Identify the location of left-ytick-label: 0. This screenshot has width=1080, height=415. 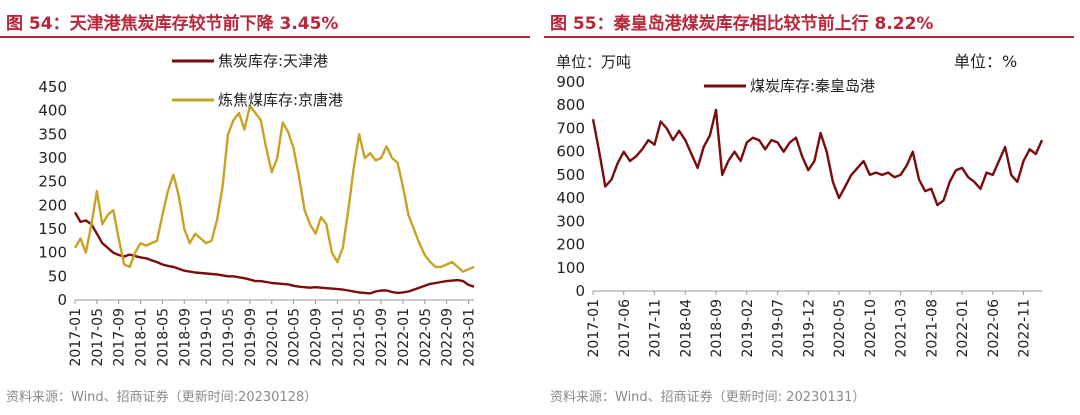
(62, 300).